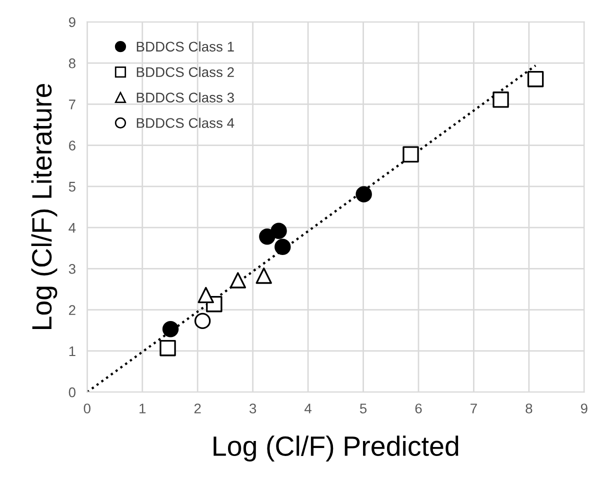 This screenshot has width=601, height=477. What do you see at coordinates (185, 123) in the screenshot?
I see `legend-label: BDDCS Class 4` at bounding box center [185, 123].